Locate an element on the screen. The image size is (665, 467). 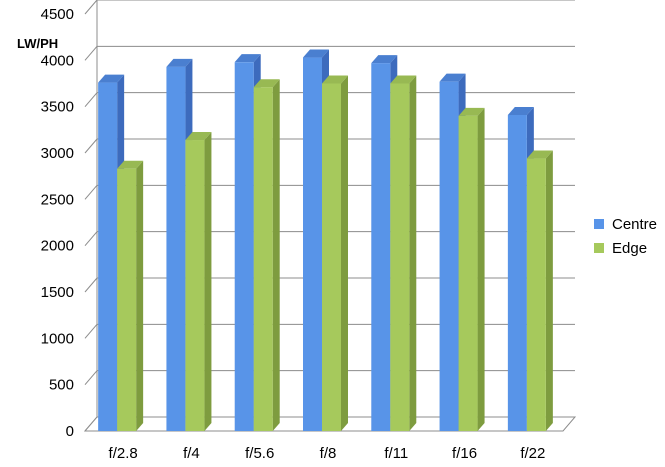
legend-item-centre: Centre is located at coordinates (625, 224).